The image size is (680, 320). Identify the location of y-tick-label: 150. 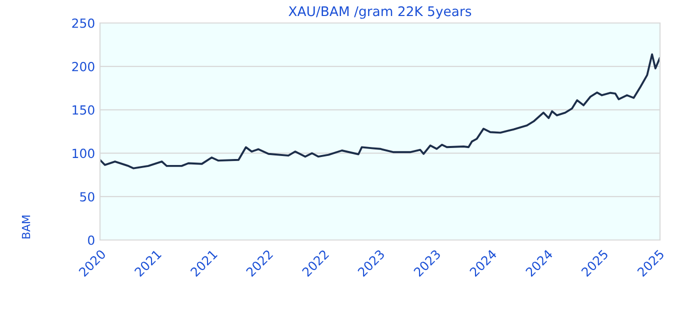
(83, 110).